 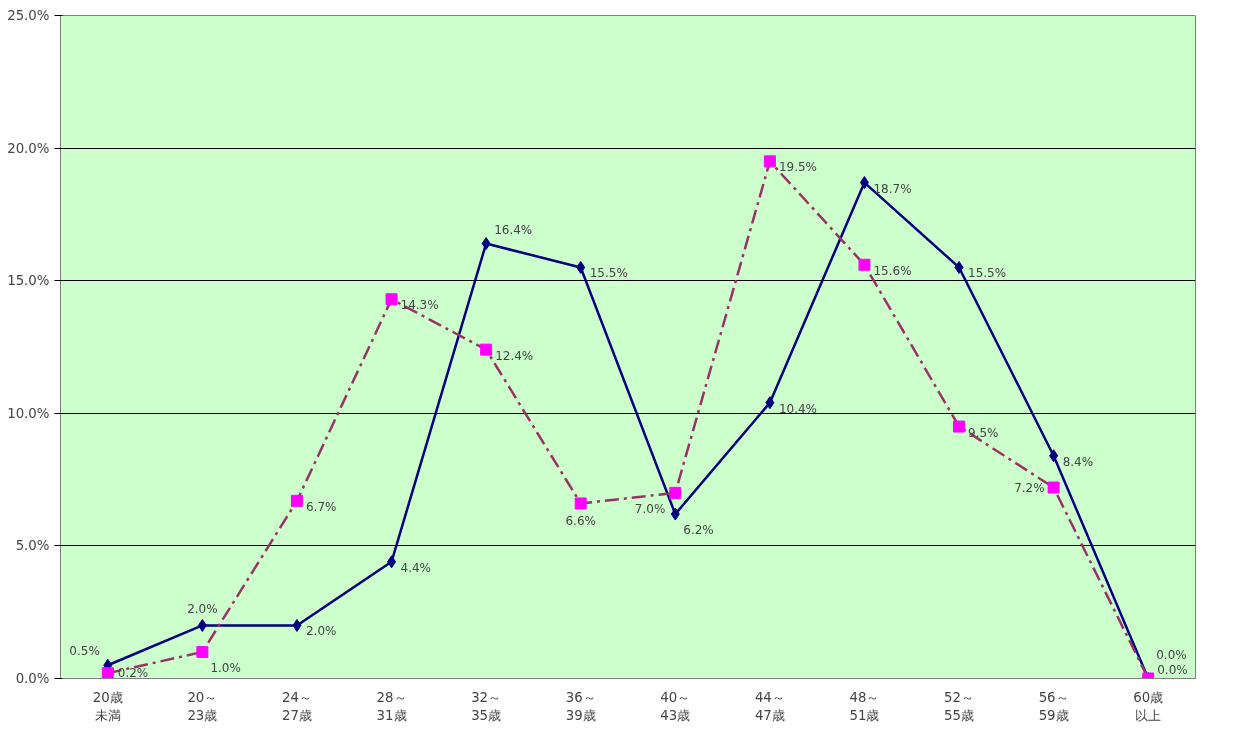 I want to click on y-tick-label: 5.0%, so click(x=32, y=546).